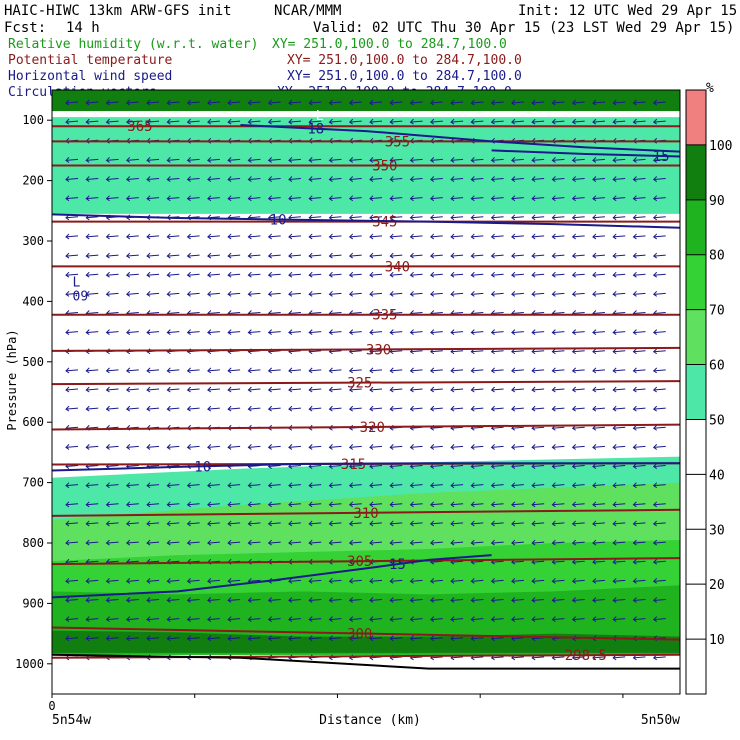  I want to click on wind-contour-label: 10, so click(202, 467).